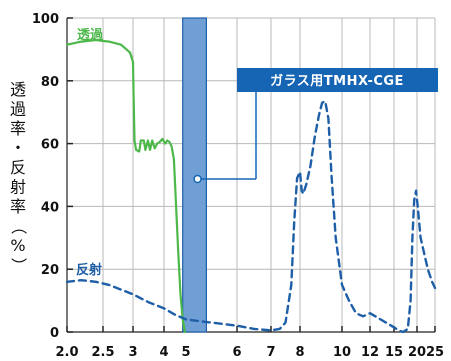 This screenshot has width=451, height=361. What do you see at coordinates (18, 187) in the screenshot?
I see `y-axis-label-char: 射` at bounding box center [18, 187].